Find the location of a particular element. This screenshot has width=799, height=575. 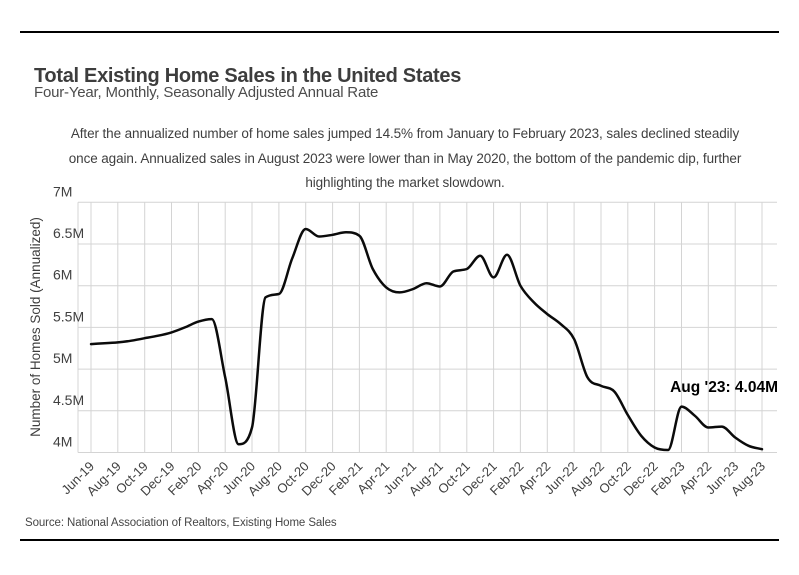

note-line-3: highlighting the market slowdown. is located at coordinates (405, 182).